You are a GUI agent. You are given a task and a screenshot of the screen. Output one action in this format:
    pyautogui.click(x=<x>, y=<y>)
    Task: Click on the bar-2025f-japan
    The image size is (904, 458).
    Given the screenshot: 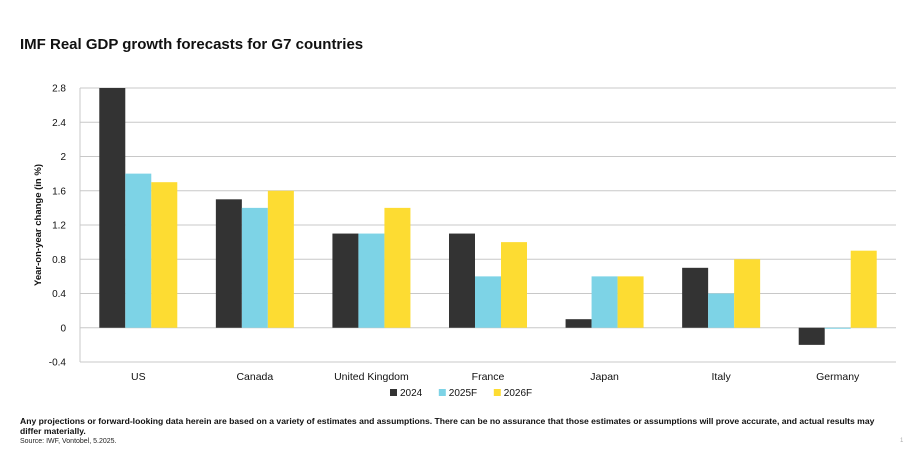 What is the action you would take?
    pyautogui.click(x=604, y=302)
    